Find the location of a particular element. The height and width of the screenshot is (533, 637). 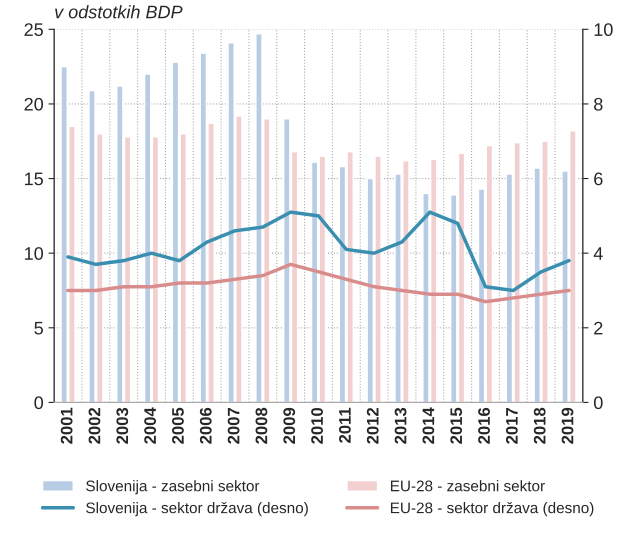

legend-label: Slovenija - zasebni sektor is located at coordinates (173, 487).